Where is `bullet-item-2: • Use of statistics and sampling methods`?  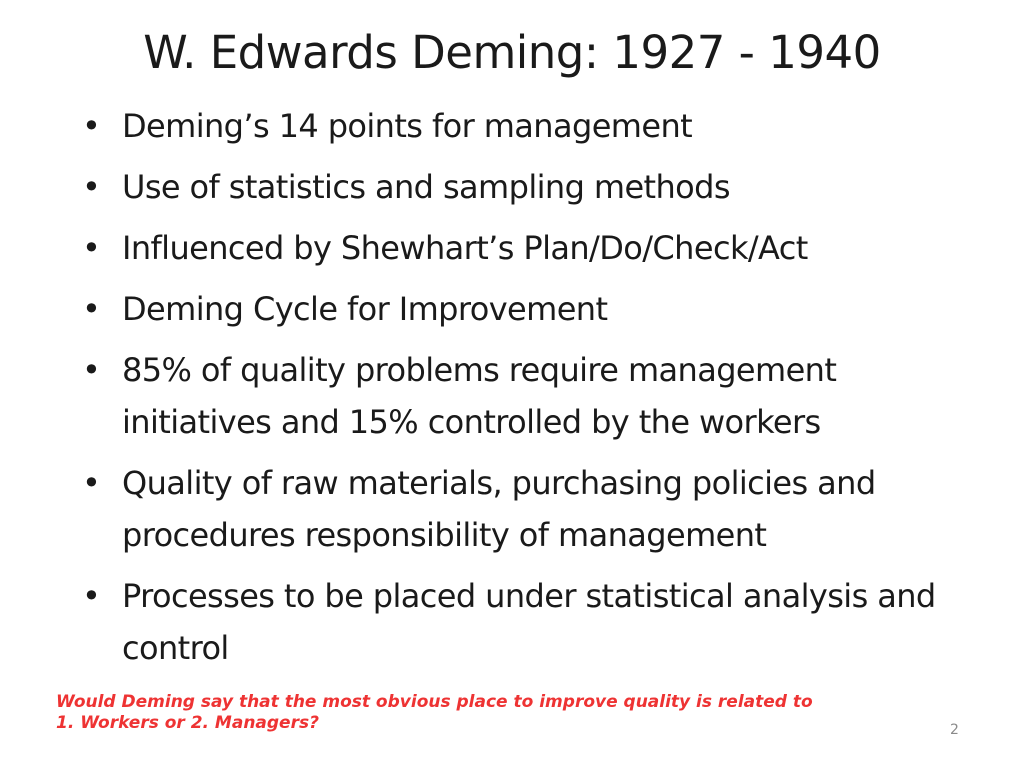 bullet-item-2: • Use of statistics and sampling methods is located at coordinates (532, 187).